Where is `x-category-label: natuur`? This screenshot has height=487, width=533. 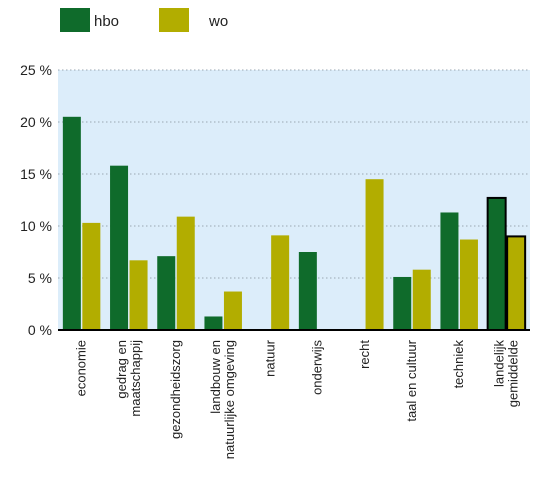
x-category-label: natuur is located at coordinates (269, 358).